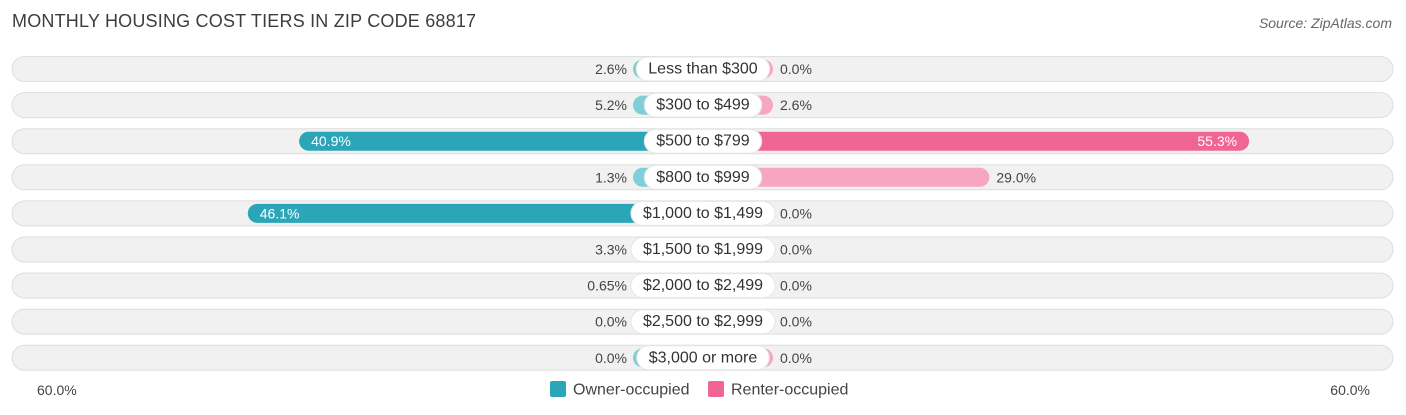 The image size is (1406, 415). I want to click on owner-value-label: 3.3%, so click(611, 250).